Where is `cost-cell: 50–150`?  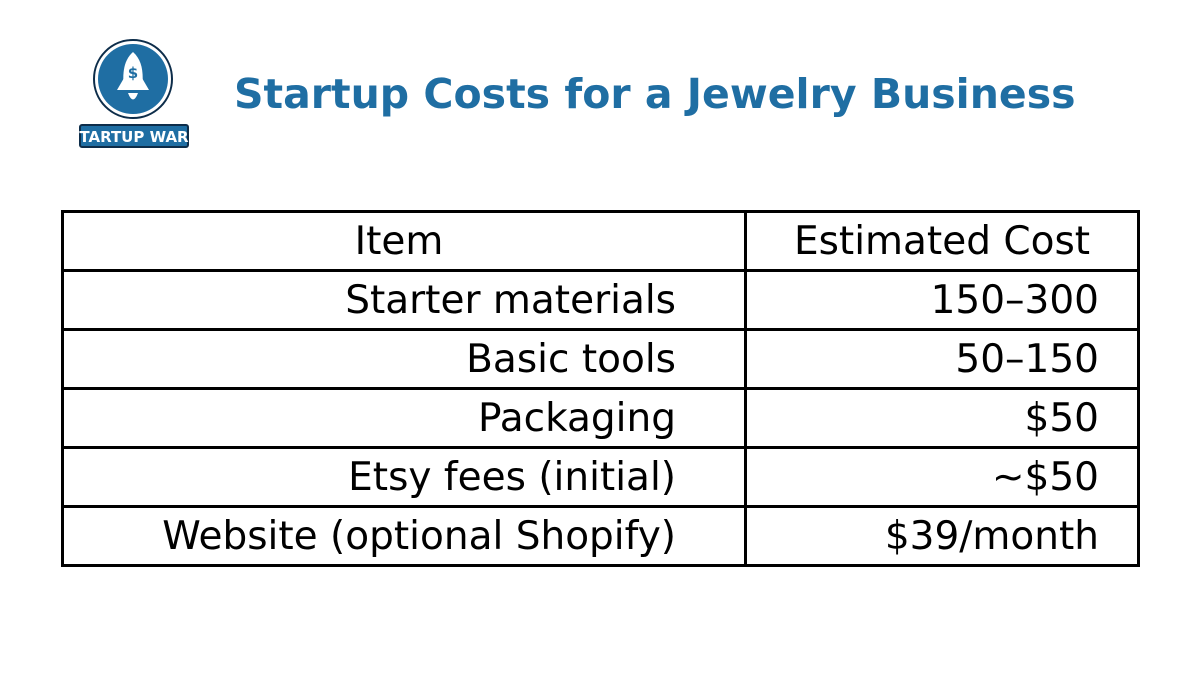 cost-cell: 50–150 is located at coordinates (942, 359).